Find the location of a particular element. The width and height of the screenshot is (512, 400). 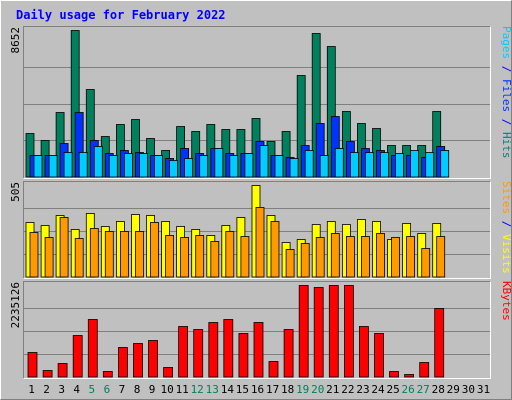

legend-entry: Files is located at coordinates (506, 95).